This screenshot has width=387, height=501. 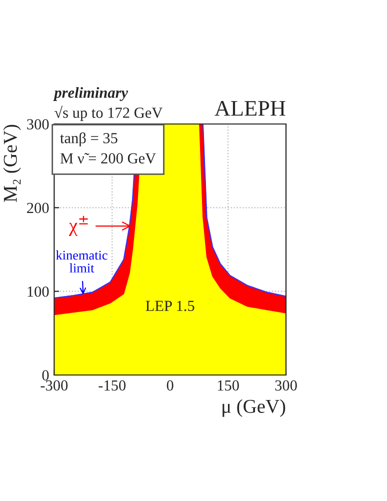 What do you see at coordinates (12, 163) in the screenshot?
I see `y-axis-title: M₂ (GeV)` at bounding box center [12, 163].